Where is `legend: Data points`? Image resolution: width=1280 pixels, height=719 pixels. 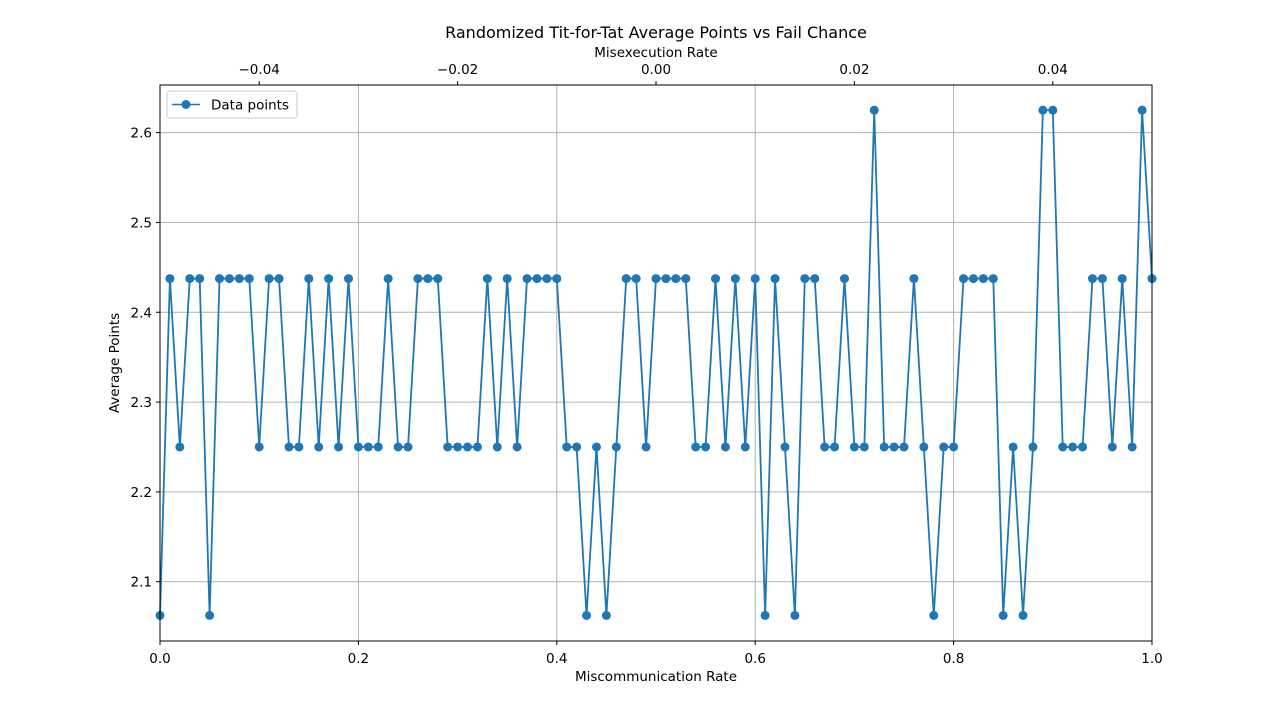
legend: Data points is located at coordinates (232, 104).